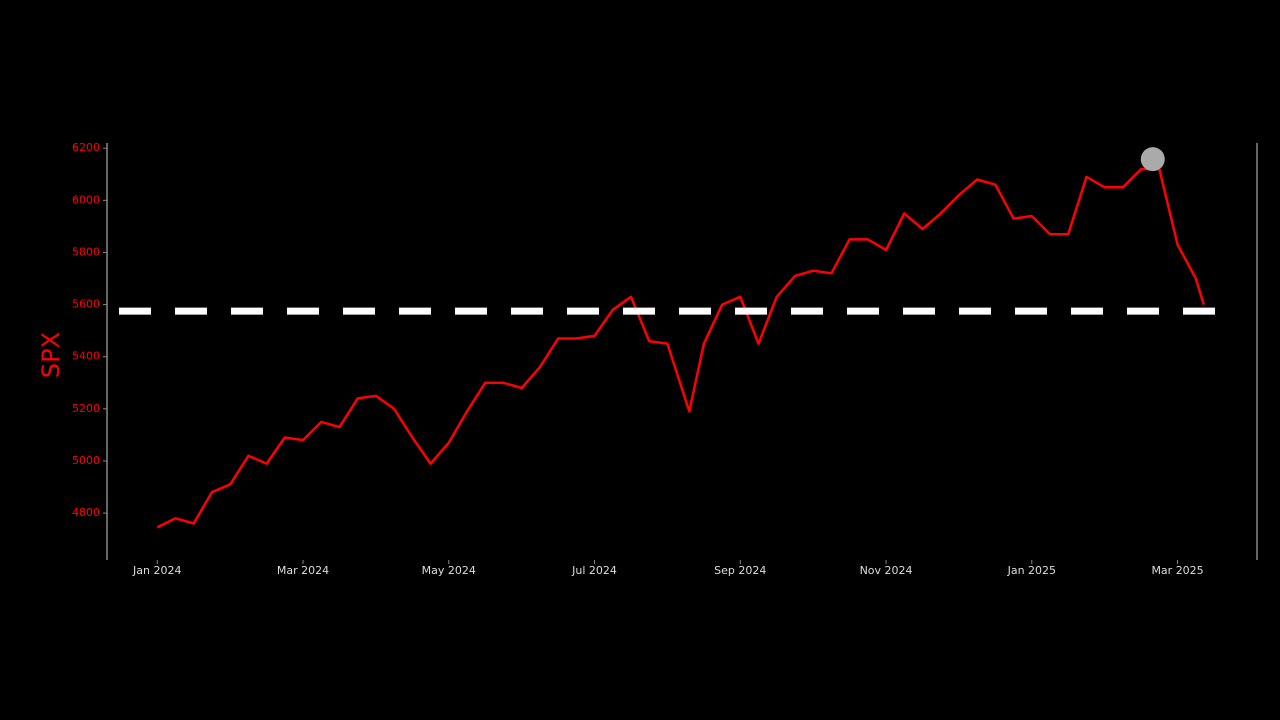  What do you see at coordinates (86, 356) in the screenshot?
I see `y-tick-label: 5400` at bounding box center [86, 356].